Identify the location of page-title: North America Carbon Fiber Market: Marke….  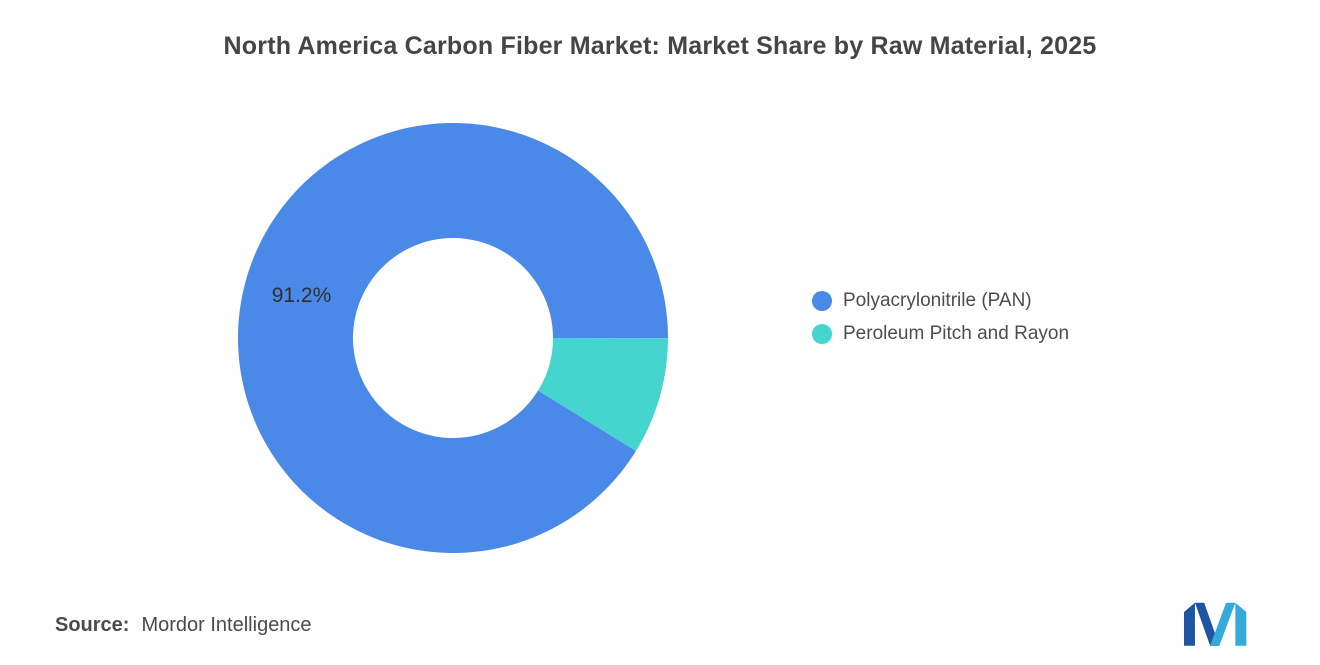
(660, 46).